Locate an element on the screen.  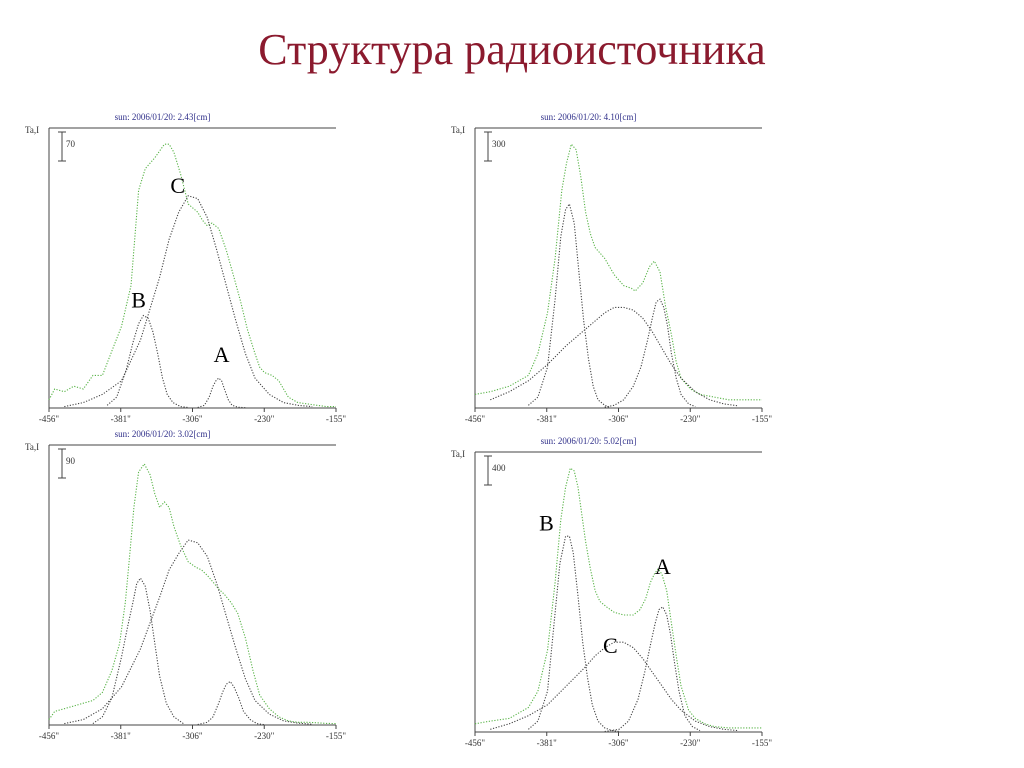
chart-title: sun: 2006/01/20: 5.02[cm] is located at coordinates (589, 441).